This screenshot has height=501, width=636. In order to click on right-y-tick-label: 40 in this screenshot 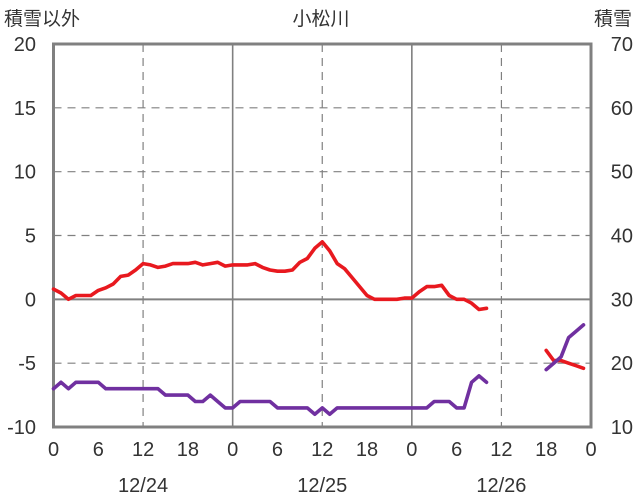, I will do `click(622, 237)`.